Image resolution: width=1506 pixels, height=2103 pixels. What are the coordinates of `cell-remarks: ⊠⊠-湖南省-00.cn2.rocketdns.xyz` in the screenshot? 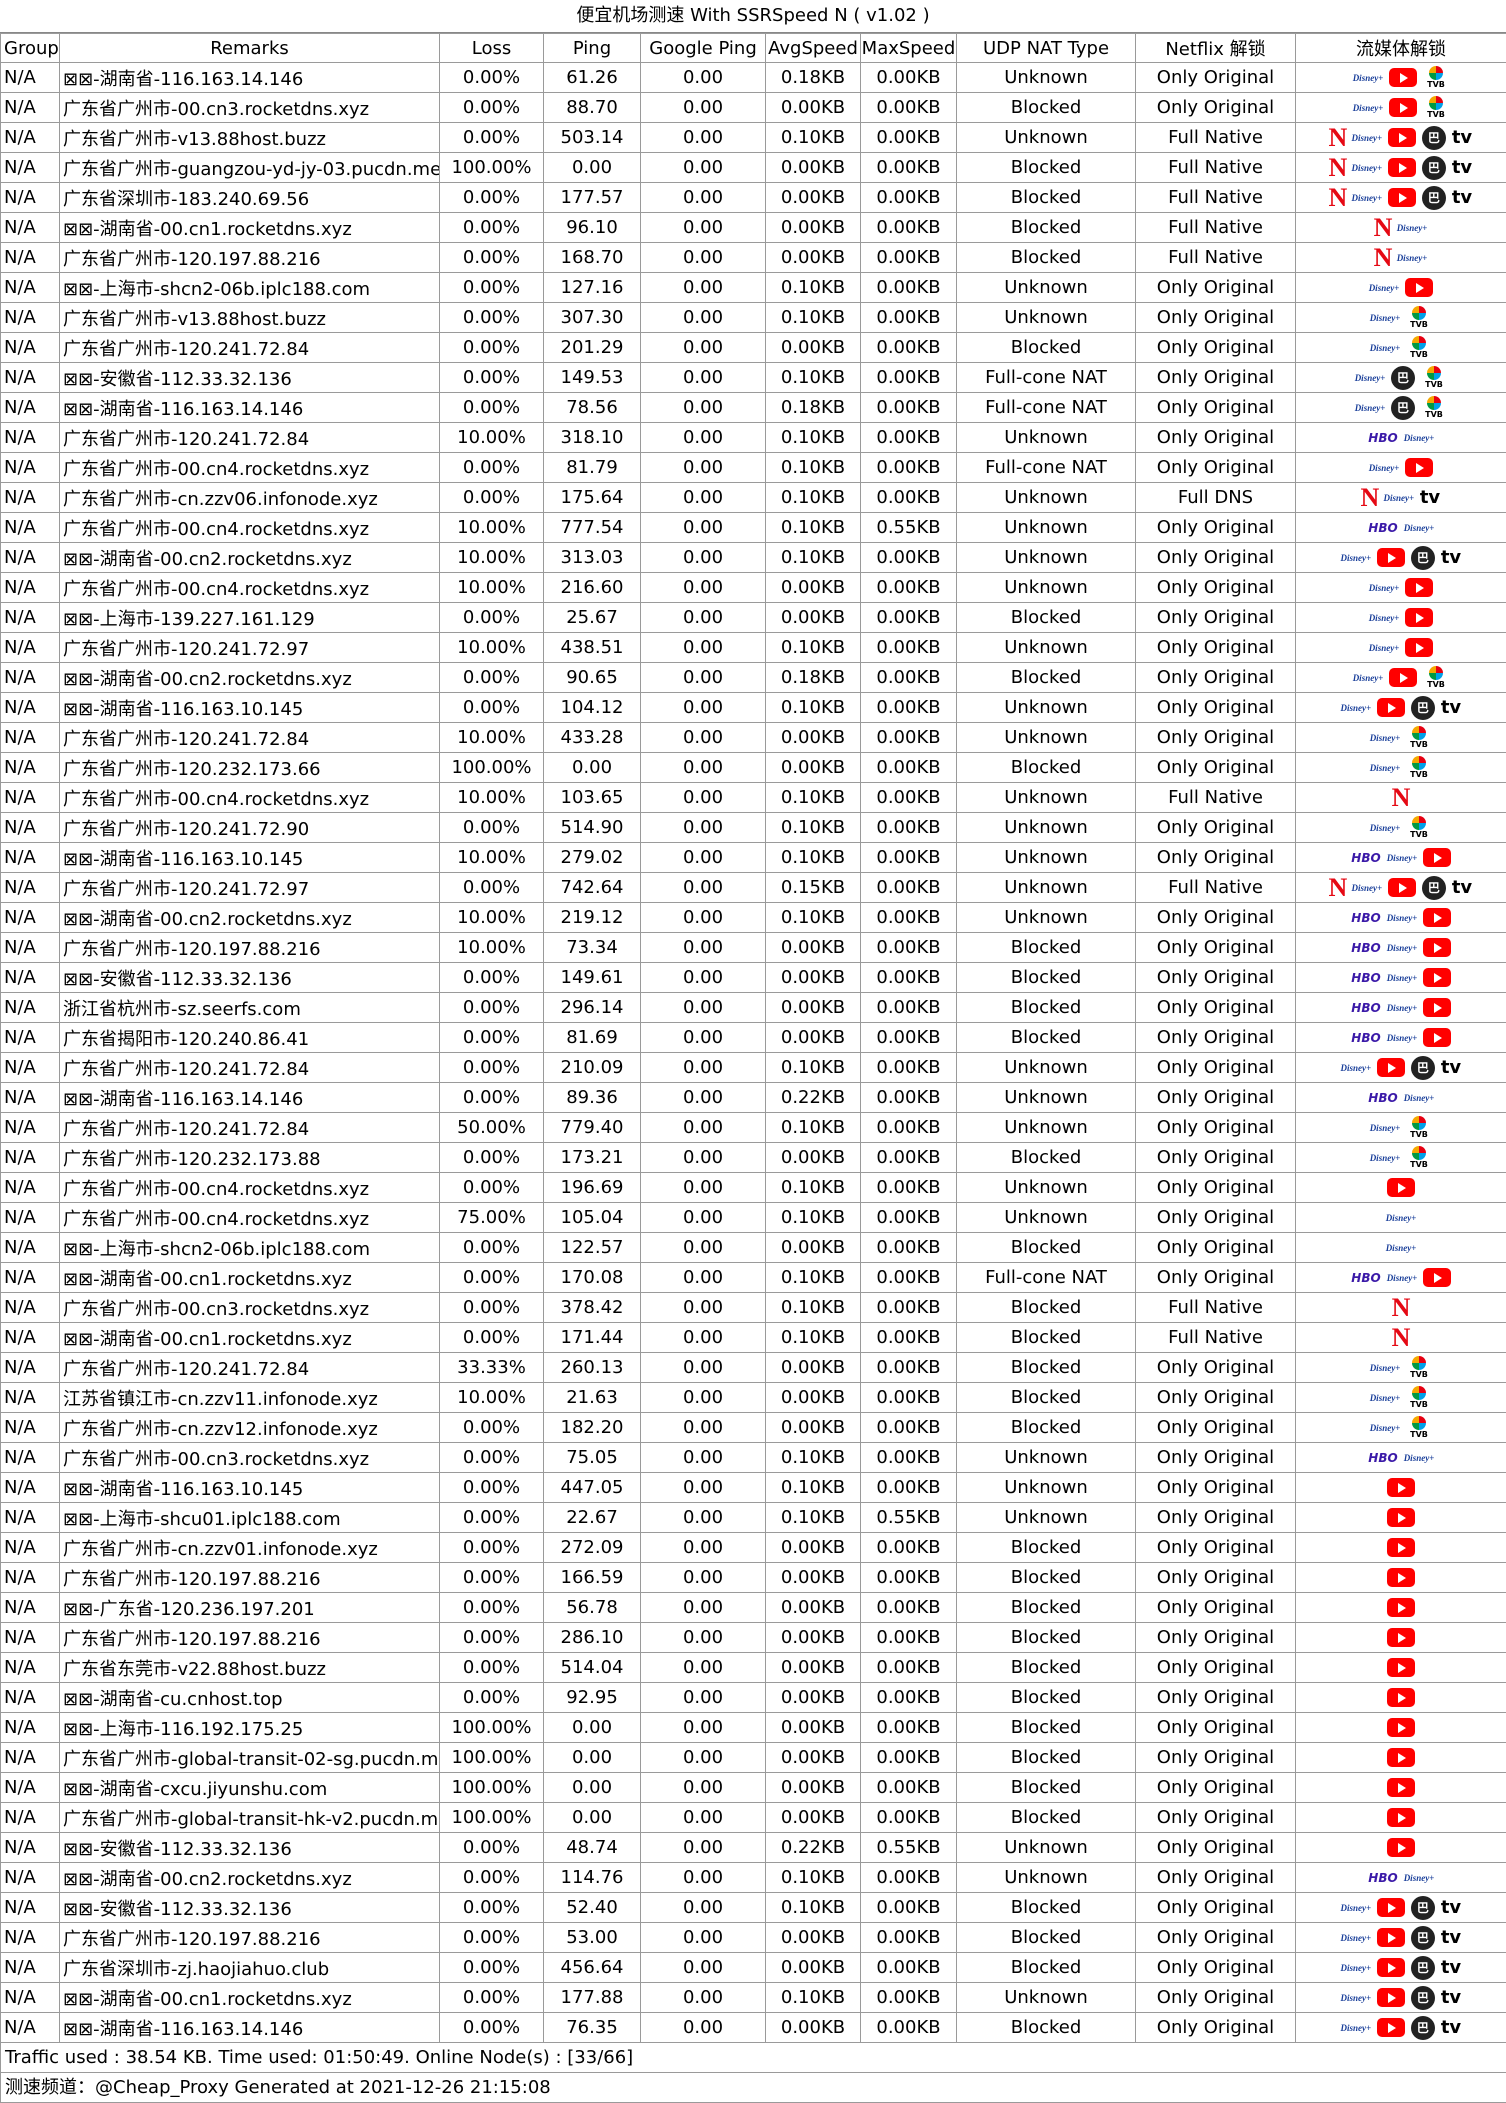 It's located at (250, 918).